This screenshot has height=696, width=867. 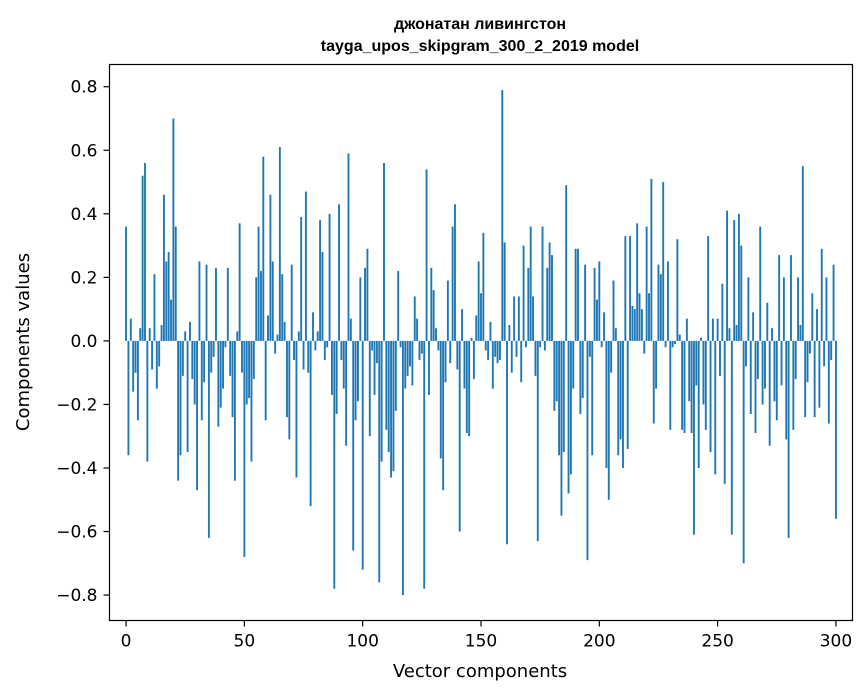 I want to click on y-tick-label: 0.2, so click(x=83, y=278).